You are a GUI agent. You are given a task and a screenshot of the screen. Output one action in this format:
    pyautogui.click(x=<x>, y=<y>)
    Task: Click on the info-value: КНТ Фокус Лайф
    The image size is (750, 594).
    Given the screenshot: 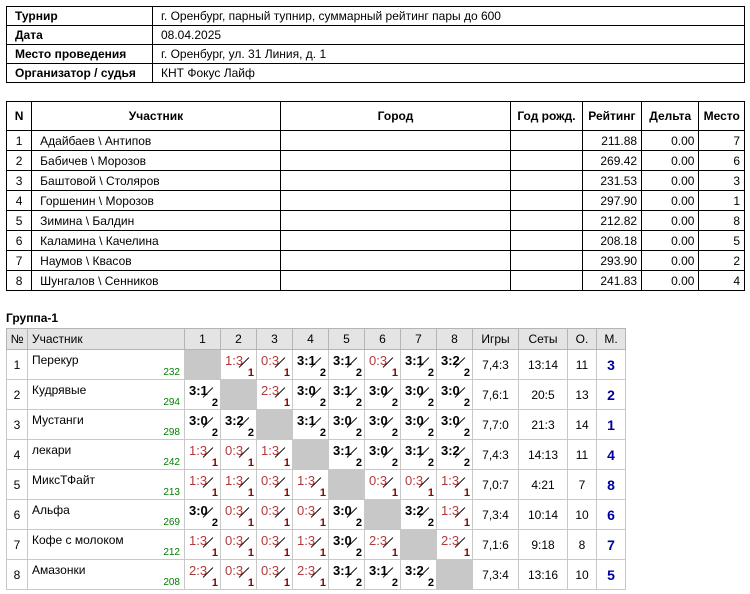 What is the action you would take?
    pyautogui.click(x=448, y=73)
    